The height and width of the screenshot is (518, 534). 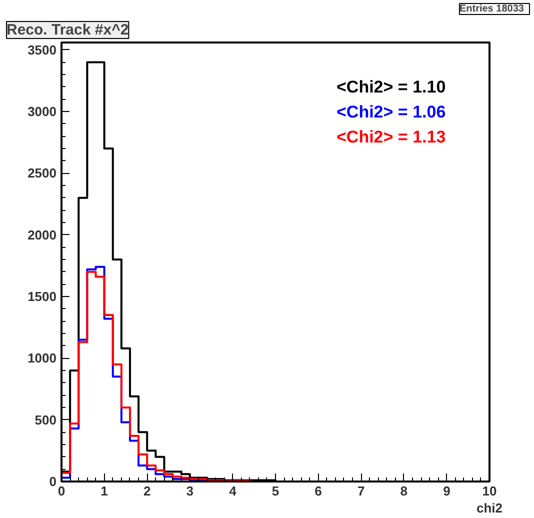 I want to click on x-tick-label: 8, so click(x=404, y=491).